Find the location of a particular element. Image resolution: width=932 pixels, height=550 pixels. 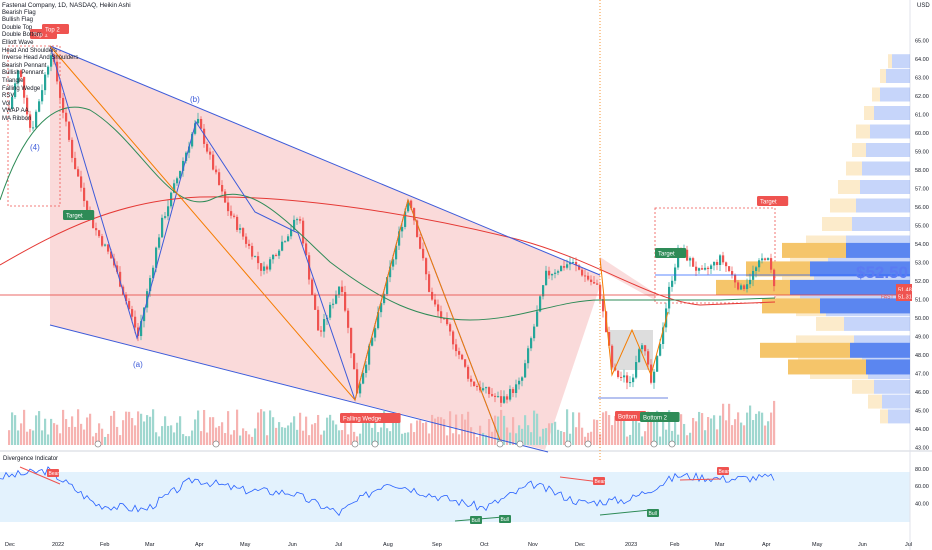

indicator-item: Bearish Flag is located at coordinates (19, 12).